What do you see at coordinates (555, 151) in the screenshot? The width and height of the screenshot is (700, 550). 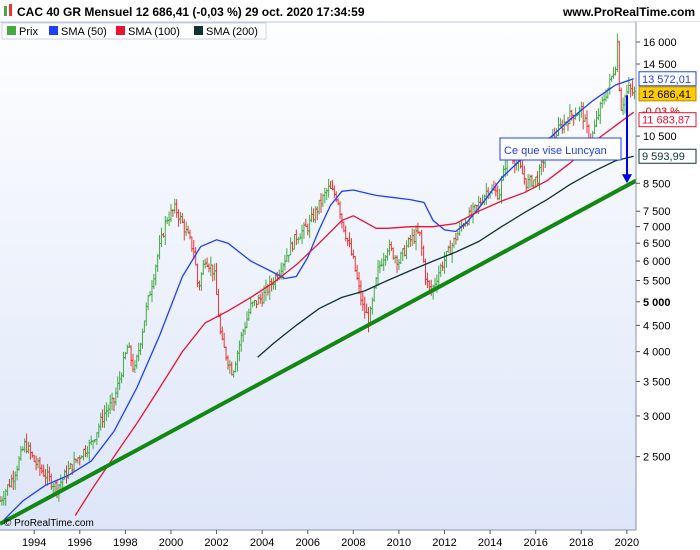 I see `annotation-label: Ce que vise Luncyan` at bounding box center [555, 151].